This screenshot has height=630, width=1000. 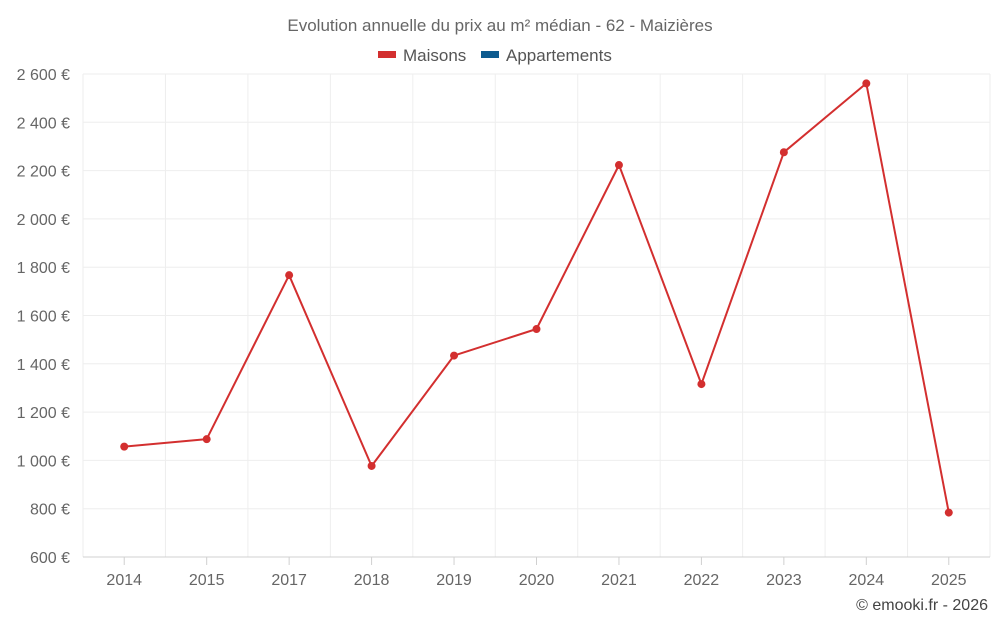 I want to click on x-tick-label: 2015, so click(x=207, y=580).